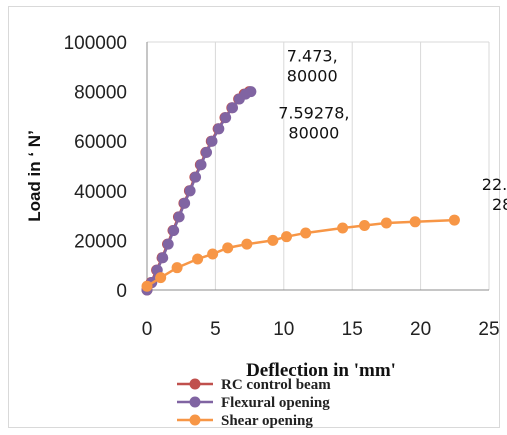 The height and width of the screenshot is (435, 507). Describe the element at coordinates (147, 329) in the screenshot. I see `x-tick-label-0: 0` at that location.